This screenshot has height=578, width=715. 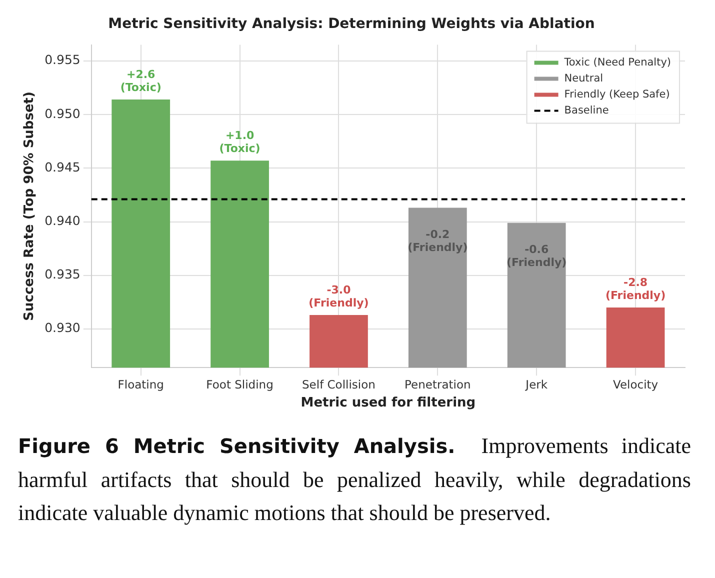 What do you see at coordinates (141, 81) in the screenshot?
I see `annotation: +2.6 (Toxic)` at bounding box center [141, 81].